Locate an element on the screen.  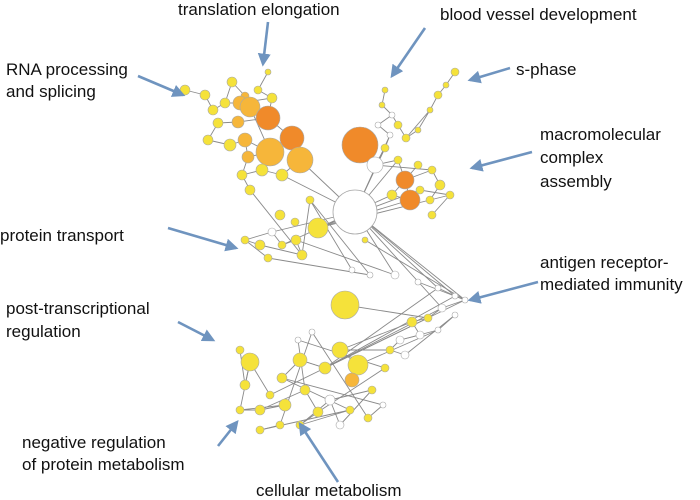
label-negative-regulation-line2: of protein metabolism is located at coordinates (103, 464).